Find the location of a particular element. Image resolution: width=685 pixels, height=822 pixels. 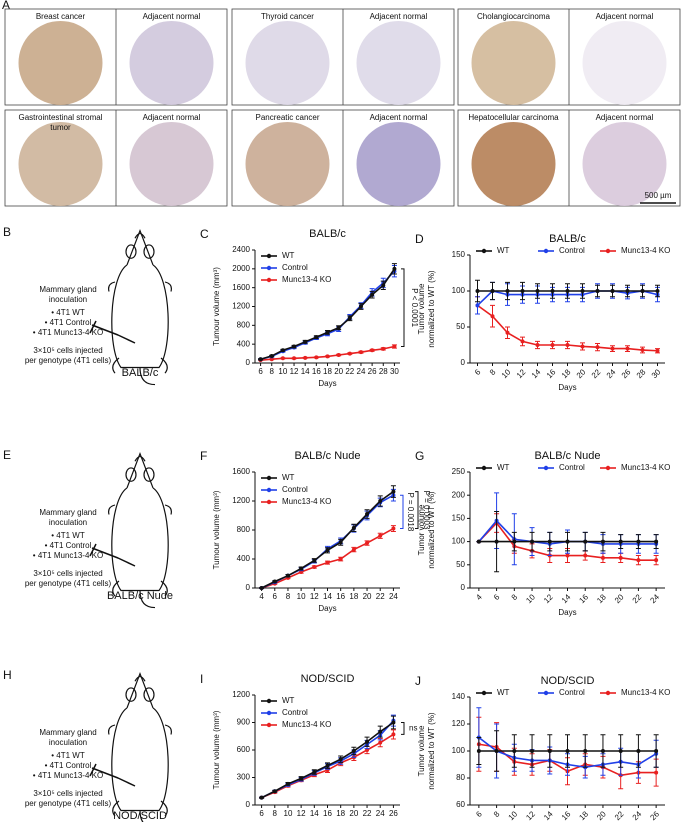

y-tick-label: 900 is located at coordinates (244, 722).